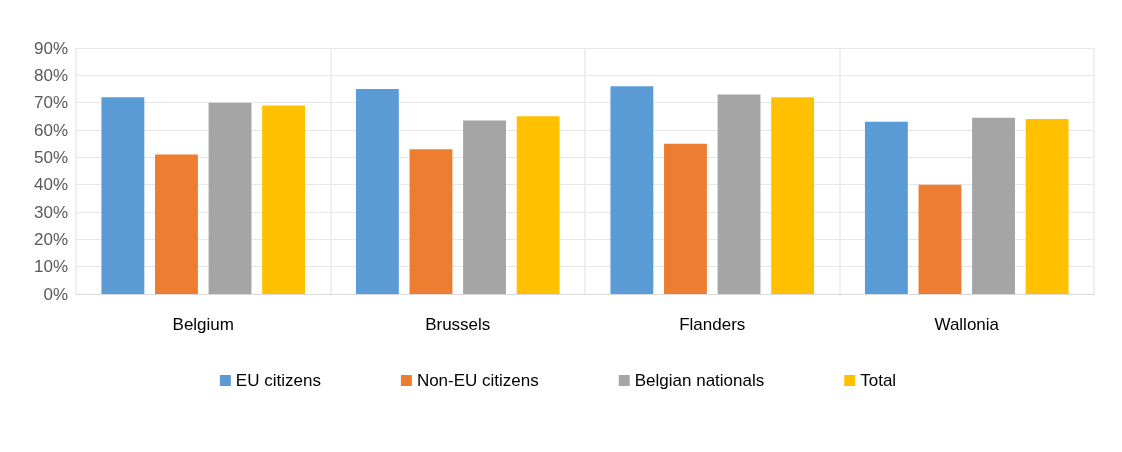  I want to click on y-tick-label: 60%, so click(50, 130).